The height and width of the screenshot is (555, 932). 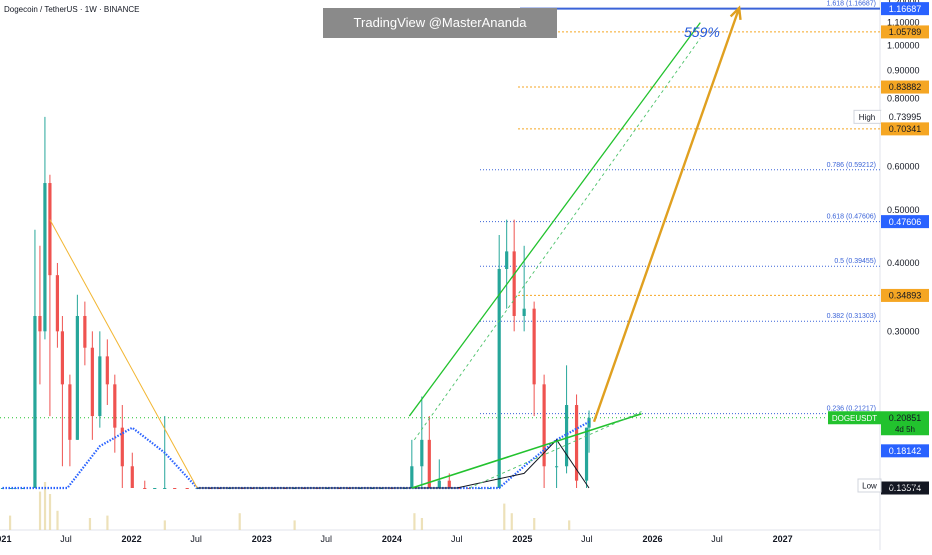 What do you see at coordinates (903, 167) in the screenshot?
I see `y-tick-label: 0.60000` at bounding box center [903, 167].